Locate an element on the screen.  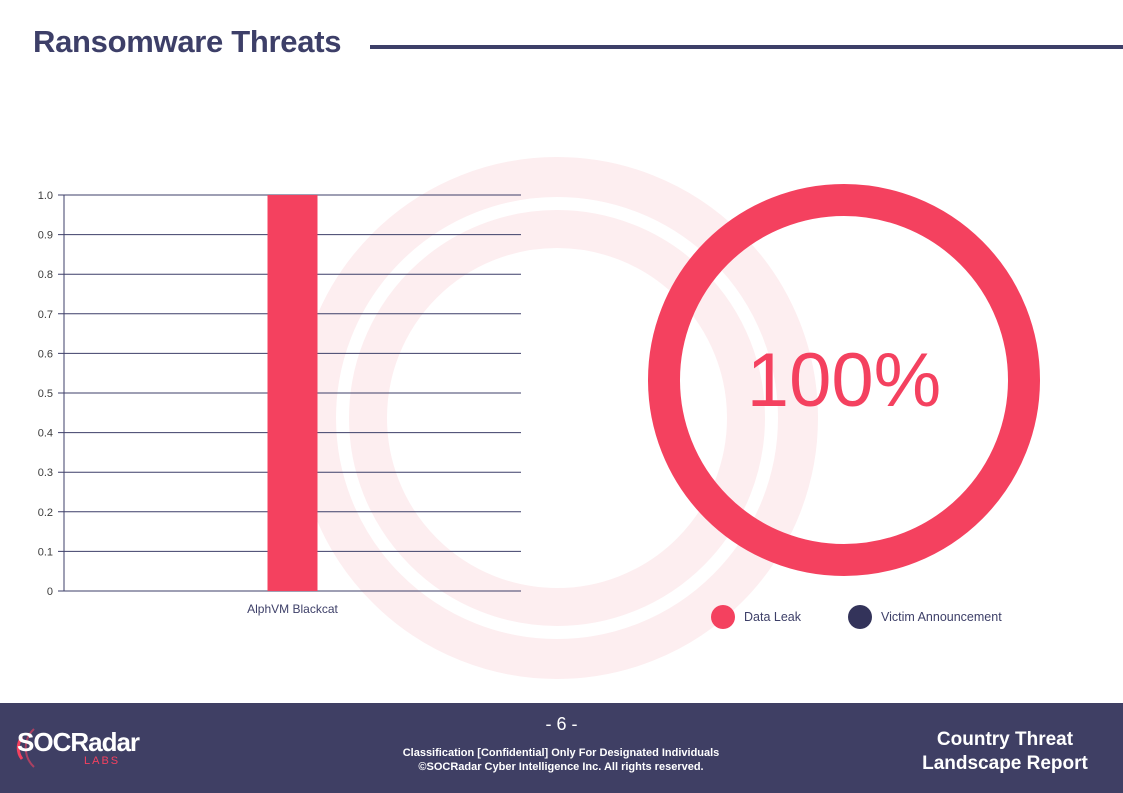
y-tick-label: 0.1 is located at coordinates (45, 552).